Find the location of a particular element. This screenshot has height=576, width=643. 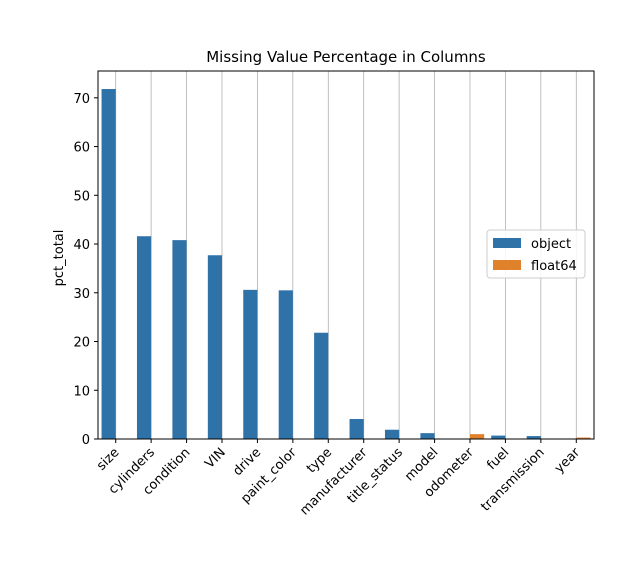

legend-label-object: object is located at coordinates (551, 244).